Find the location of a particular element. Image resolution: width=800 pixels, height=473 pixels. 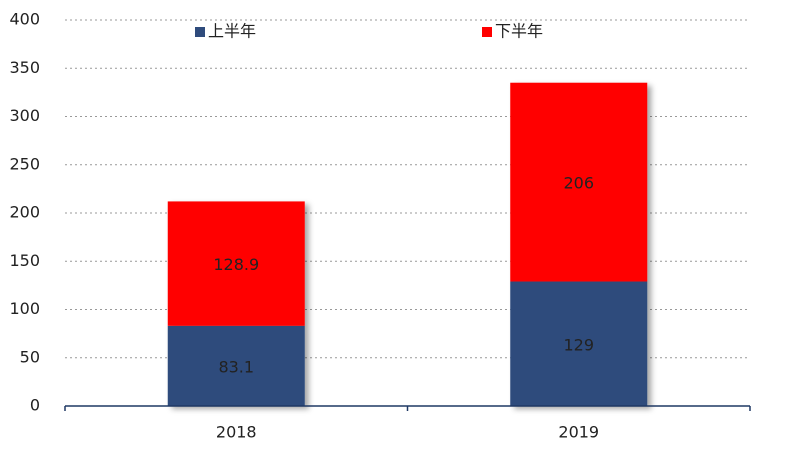

legend-label: 下半年 is located at coordinates (519, 31).